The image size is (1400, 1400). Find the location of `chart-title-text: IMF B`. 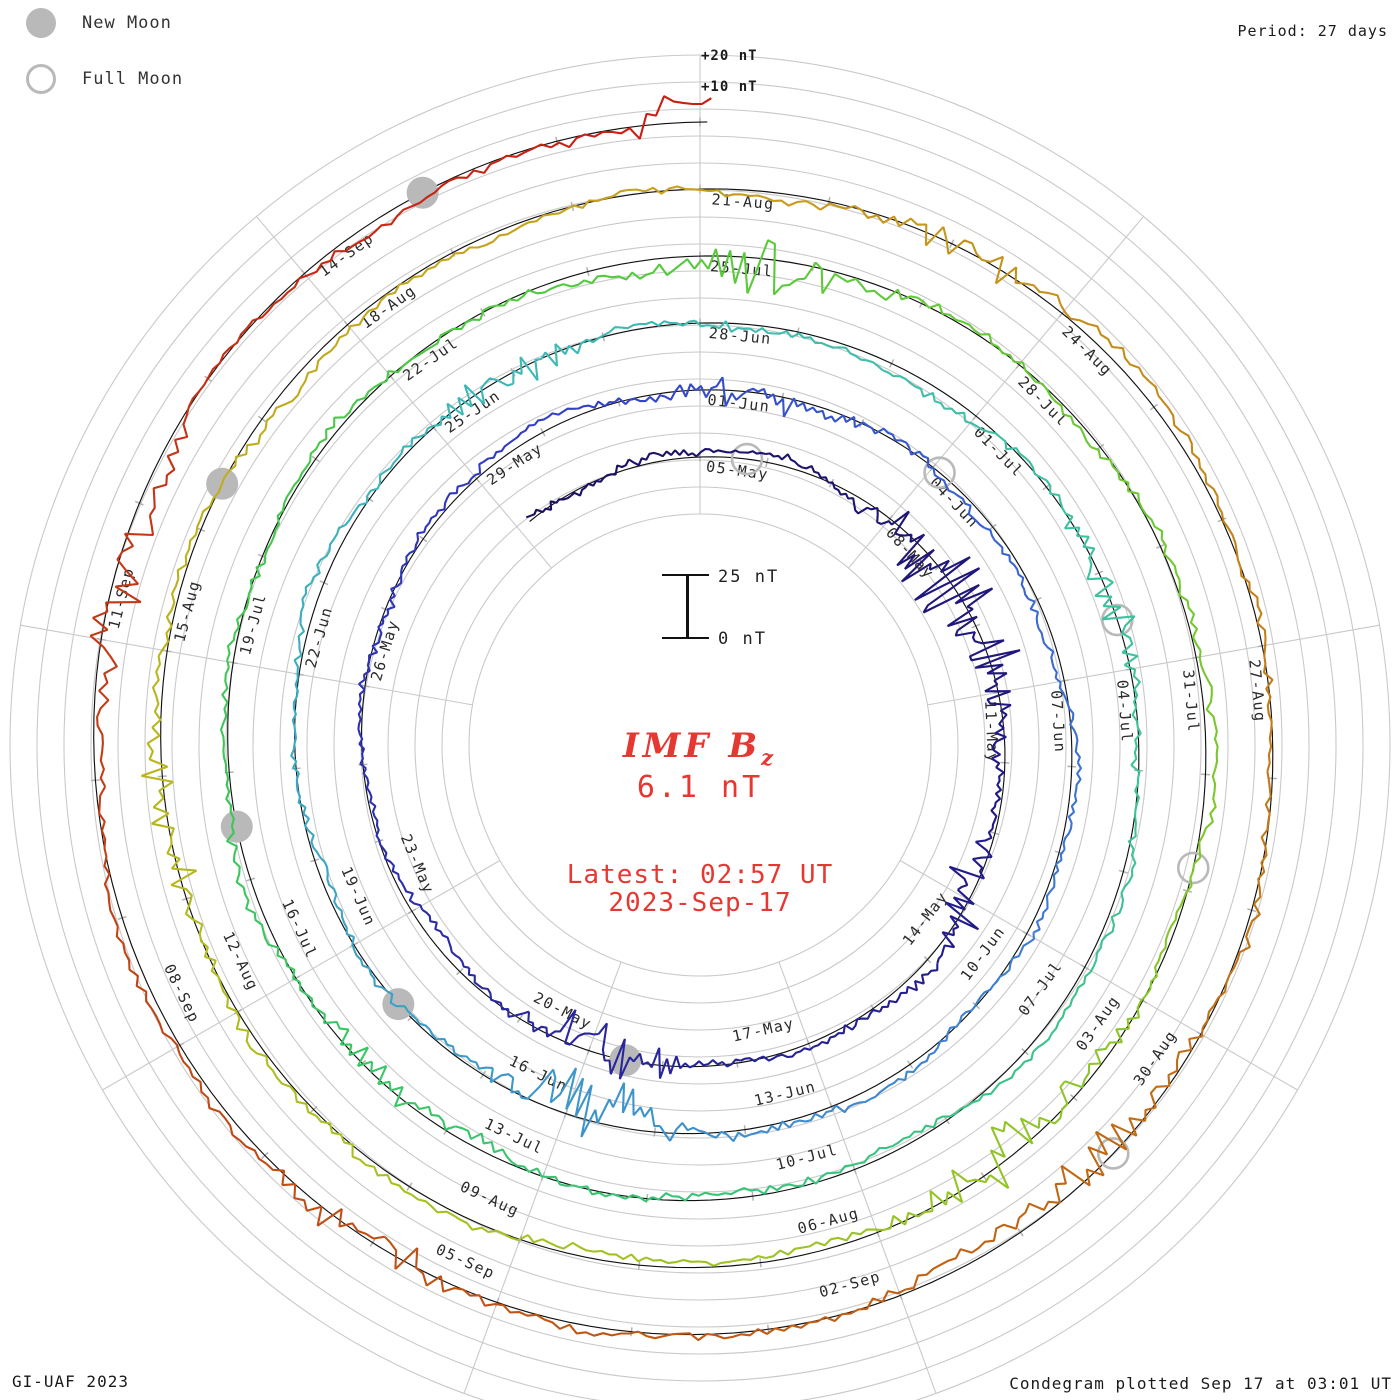

chart-title-text: IMF B is located at coordinates (692, 746).